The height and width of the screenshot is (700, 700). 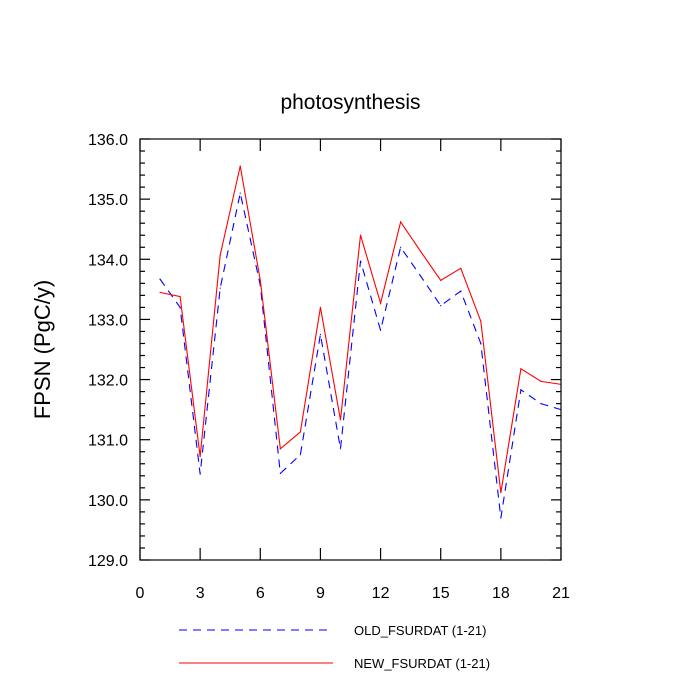 I want to click on legend-label-old-fsurdat: OLD_FSURDAT (1-21), so click(x=420, y=630).